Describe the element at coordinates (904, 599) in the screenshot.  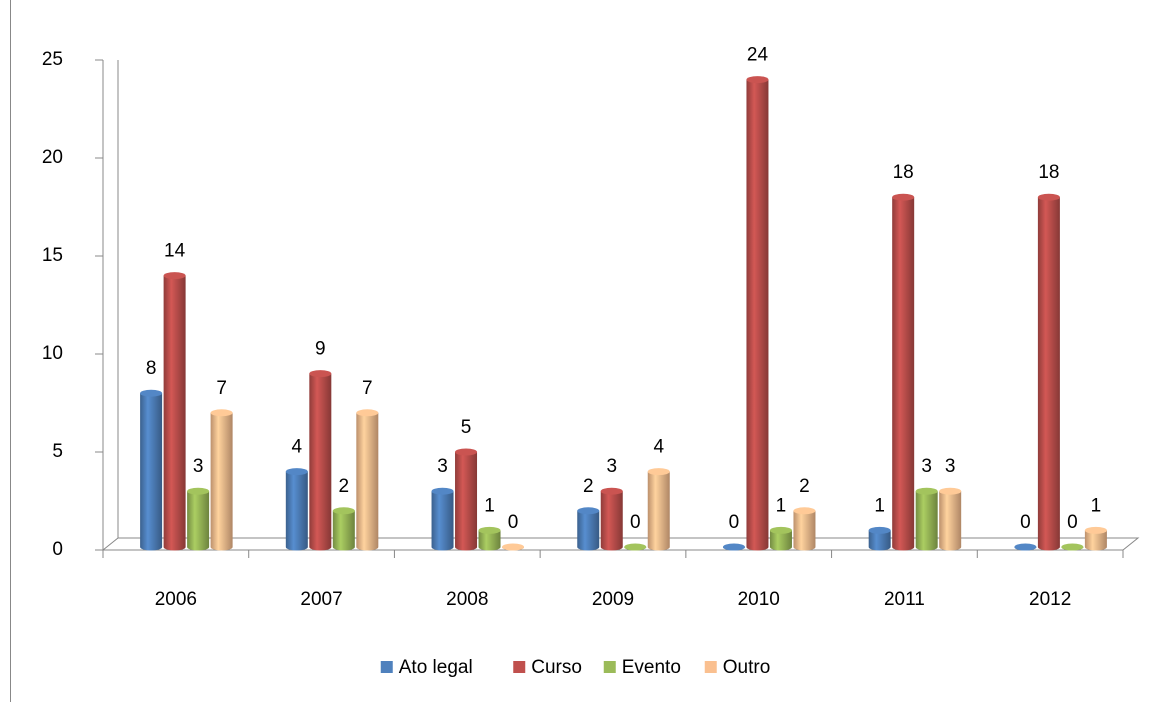
I see `x-tick-label: 2011` at that location.